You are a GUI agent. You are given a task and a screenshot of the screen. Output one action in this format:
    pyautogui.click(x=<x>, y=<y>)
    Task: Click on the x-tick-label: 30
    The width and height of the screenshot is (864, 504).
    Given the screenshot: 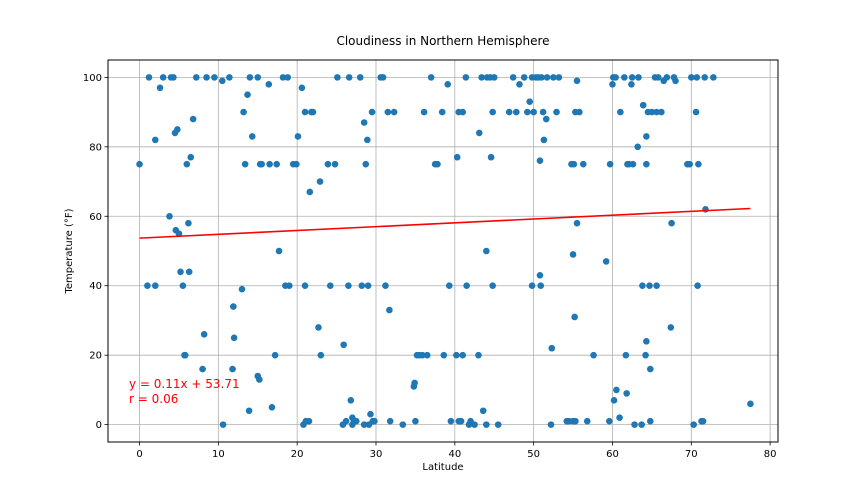 What is the action you would take?
    pyautogui.click(x=376, y=454)
    